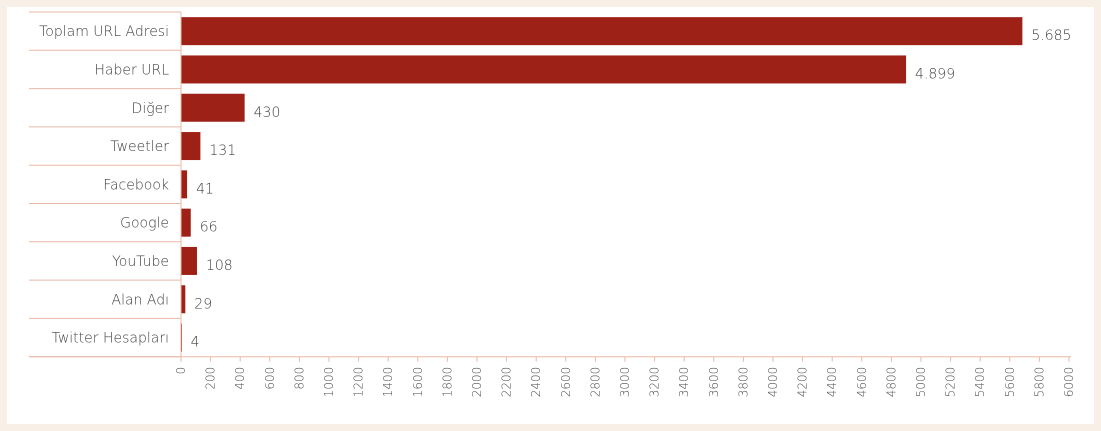 Image resolution: width=1101 pixels, height=431 pixels. What do you see at coordinates (1069, 382) in the screenshot?
I see `x-tick-label: 6000` at bounding box center [1069, 382].